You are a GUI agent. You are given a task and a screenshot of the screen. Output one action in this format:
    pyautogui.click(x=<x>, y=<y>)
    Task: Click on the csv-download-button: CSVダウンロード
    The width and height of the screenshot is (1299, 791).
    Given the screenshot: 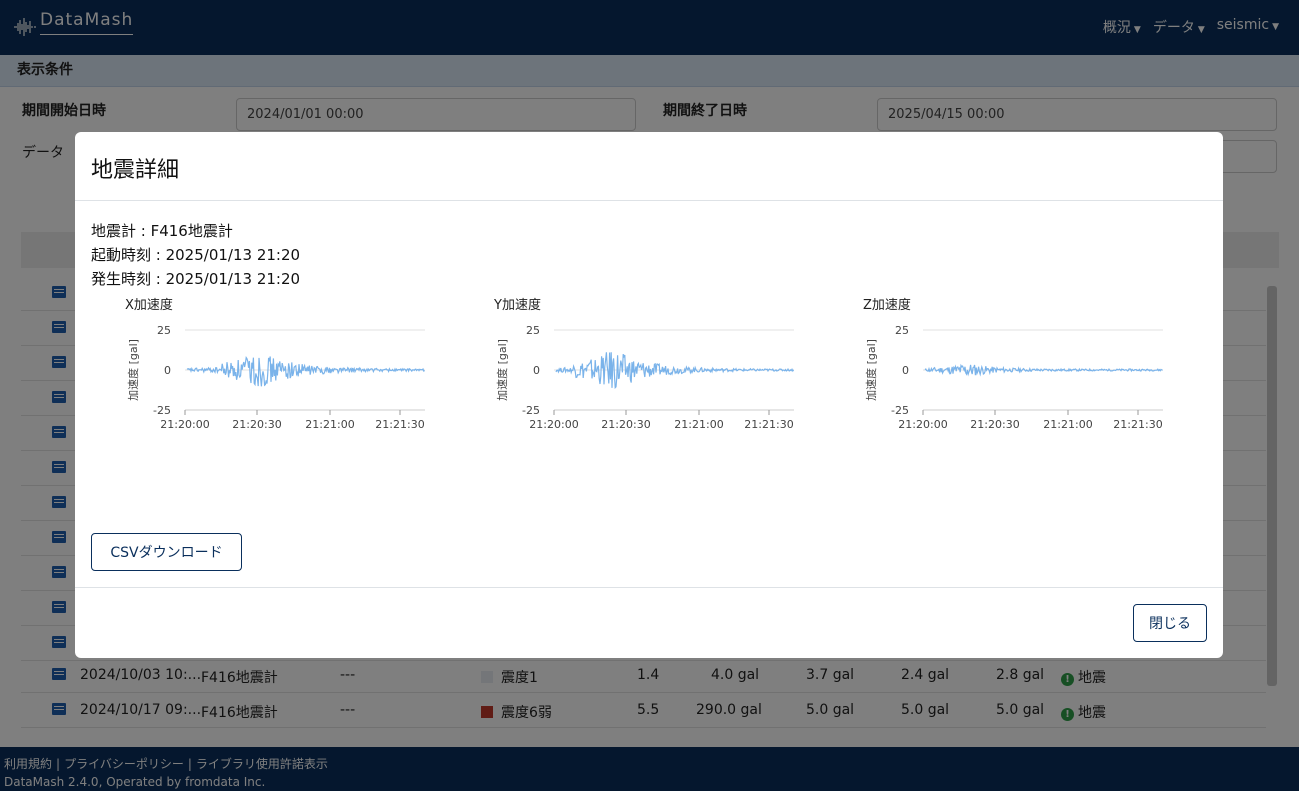 What is the action you would take?
    pyautogui.click(x=166, y=552)
    